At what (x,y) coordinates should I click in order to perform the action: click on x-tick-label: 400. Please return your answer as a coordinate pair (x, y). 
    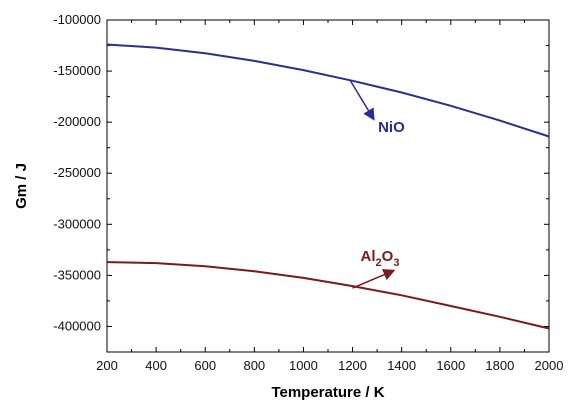
    Looking at the image, I should click on (156, 365).